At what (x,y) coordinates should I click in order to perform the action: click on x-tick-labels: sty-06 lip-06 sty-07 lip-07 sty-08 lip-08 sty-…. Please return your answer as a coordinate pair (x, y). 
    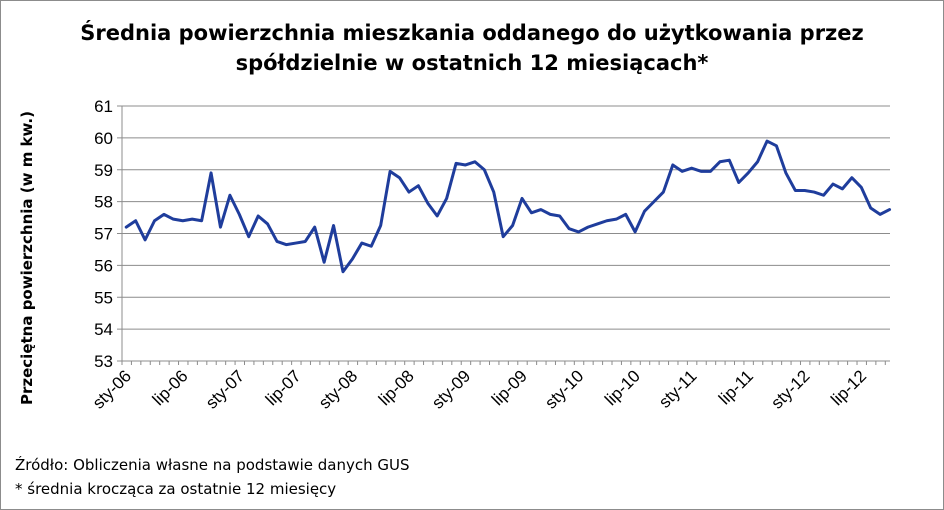
    Looking at the image, I should click on (479, 389).